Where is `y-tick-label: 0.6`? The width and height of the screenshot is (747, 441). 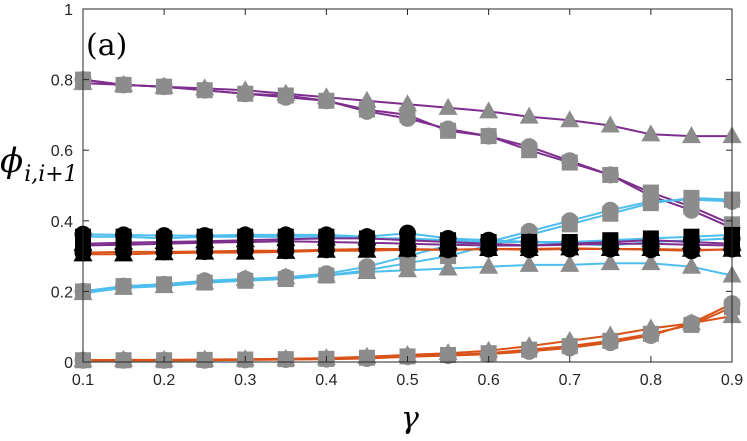
y-tick-label: 0.6 is located at coordinates (62, 151).